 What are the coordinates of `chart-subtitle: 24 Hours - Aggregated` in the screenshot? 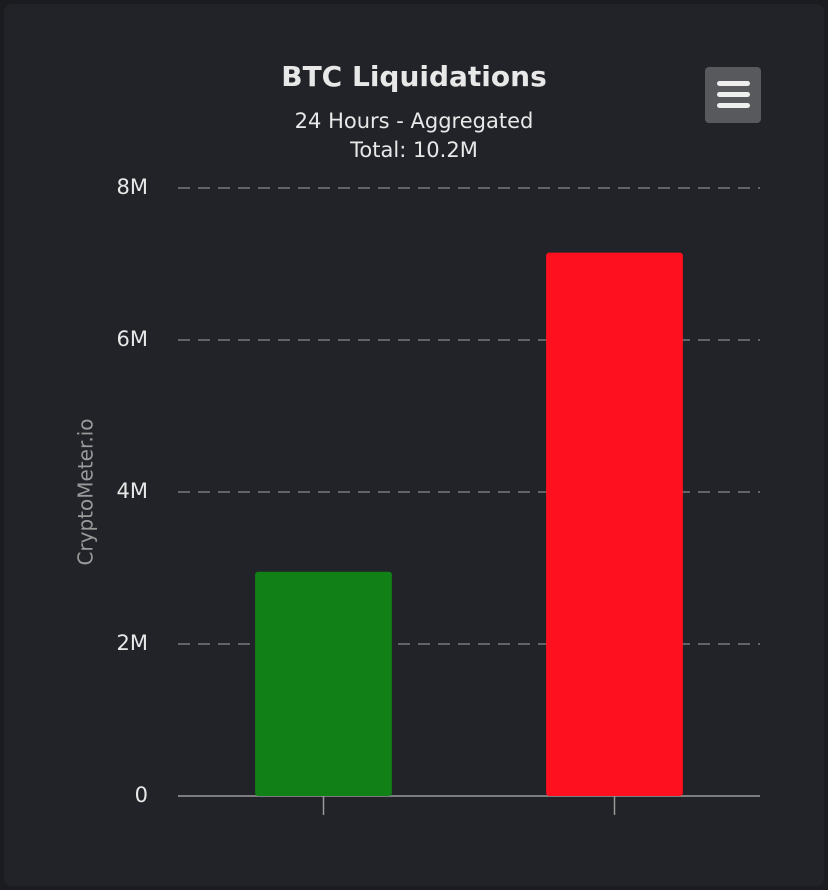 It's located at (414, 121).